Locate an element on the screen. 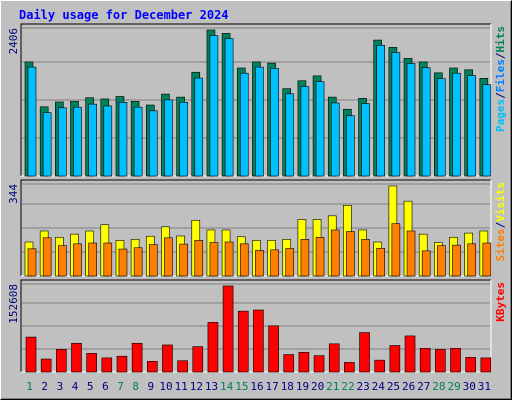 This screenshot has width=512, height=400. x-tick-label: 28 is located at coordinates (438, 386).